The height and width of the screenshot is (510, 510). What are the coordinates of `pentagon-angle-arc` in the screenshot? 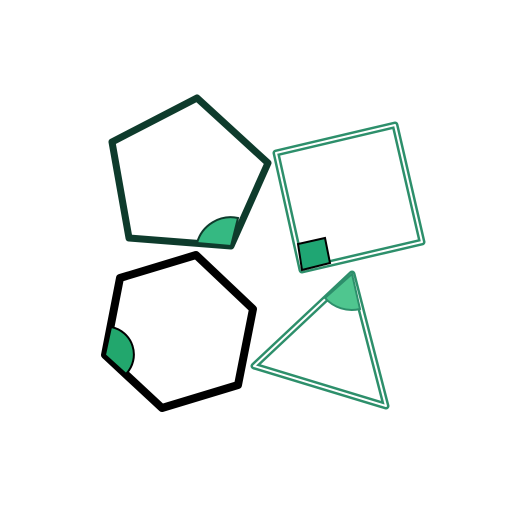 It's located at (217, 232).